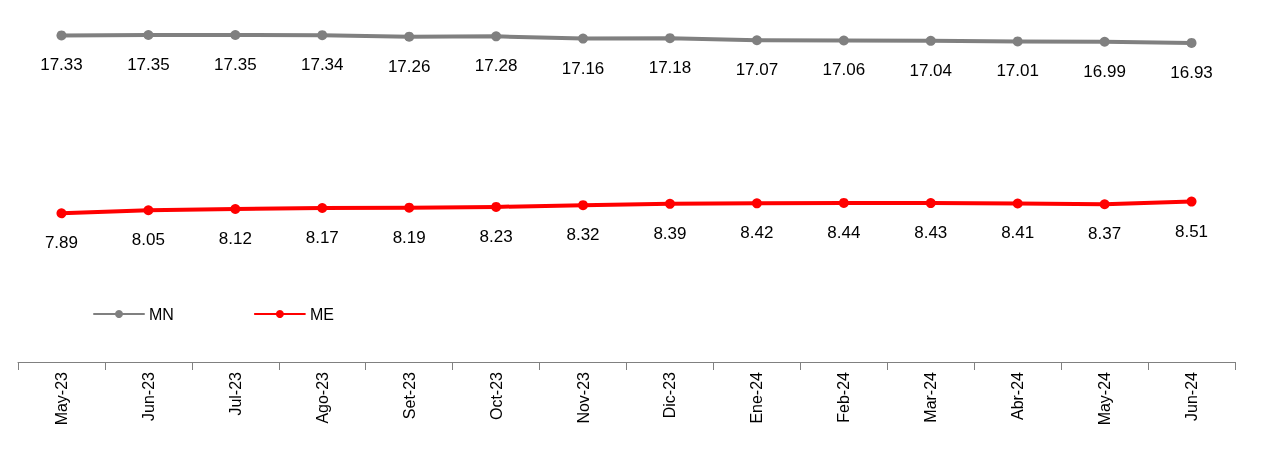 The width and height of the screenshot is (1263, 468). What do you see at coordinates (931, 70) in the screenshot?
I see `data-label: 17.04` at bounding box center [931, 70].